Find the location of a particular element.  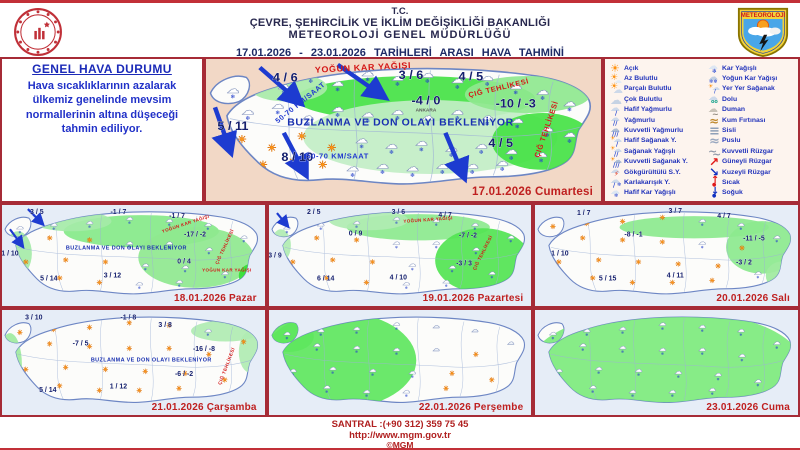

legend-item: ↘ Kuzeyli Rüzgar is located at coordinates (752, 172).